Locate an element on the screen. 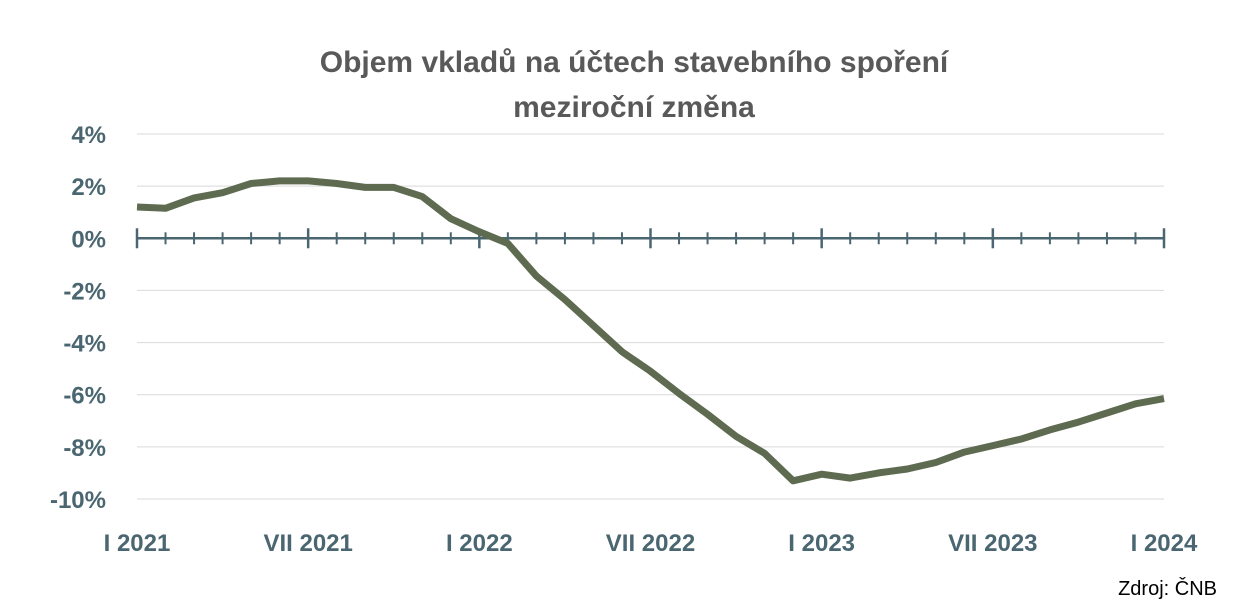 This screenshot has width=1239, height=613. source-note: Zdroj: ČNB is located at coordinates (1167, 588).